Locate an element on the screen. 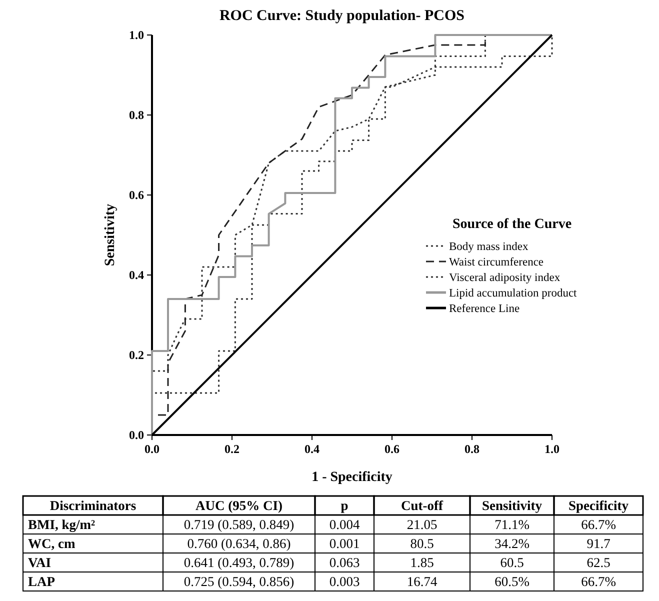 The height and width of the screenshot is (601, 659). text: 0.719 (0.589, 0.849) is located at coordinates (239, 524).